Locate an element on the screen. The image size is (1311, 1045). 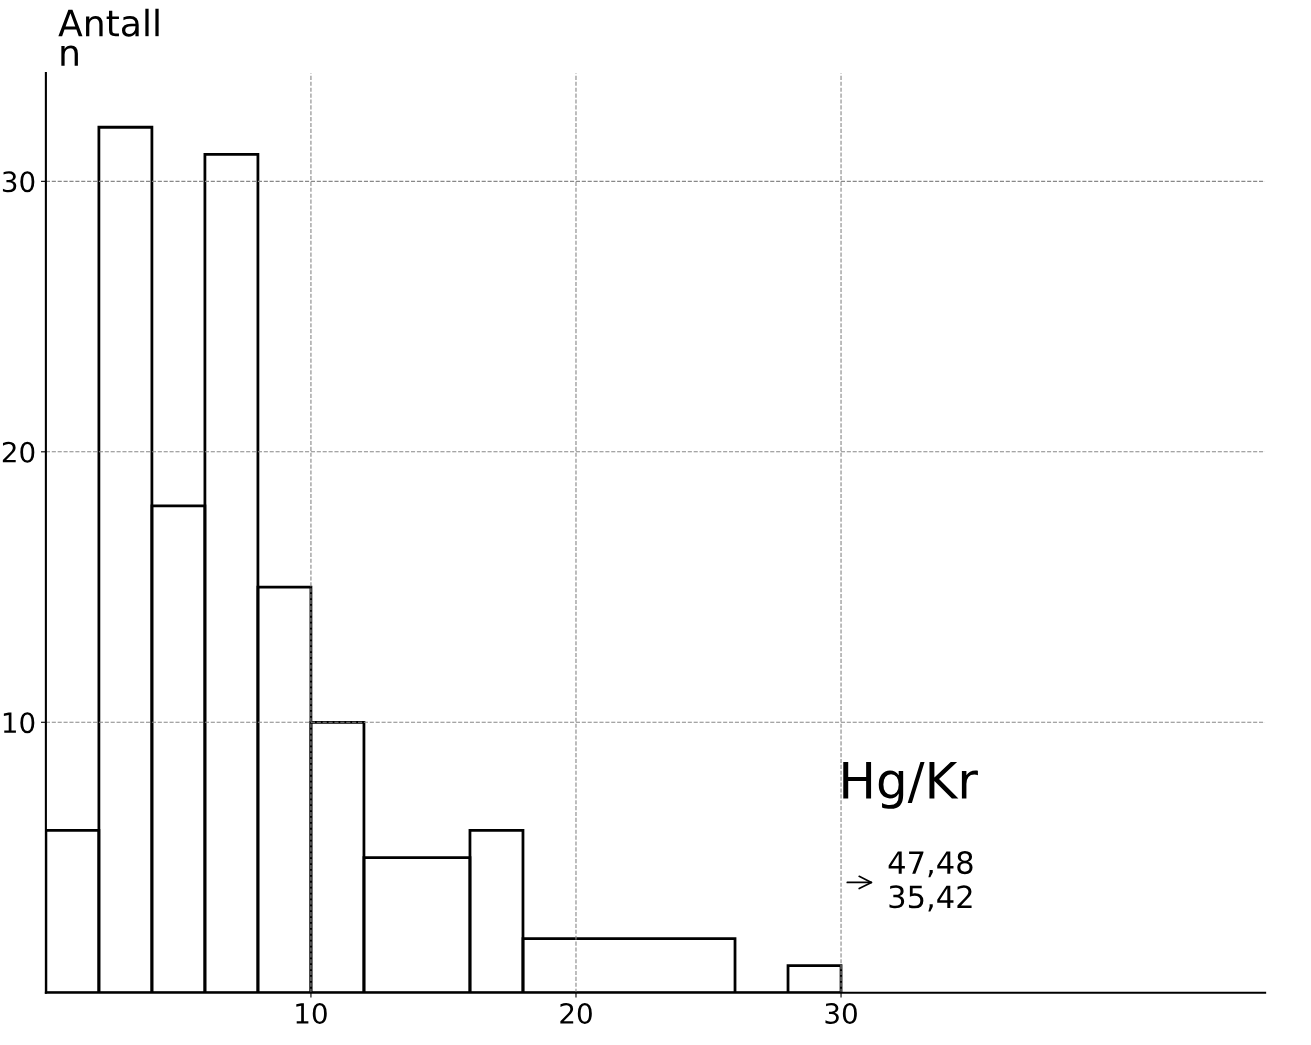
x-tick-label: 30 is located at coordinates (841, 1013).